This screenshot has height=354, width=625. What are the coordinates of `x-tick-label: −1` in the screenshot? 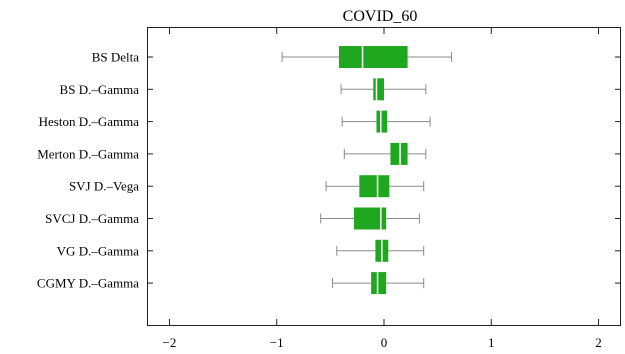 It's located at (277, 342).